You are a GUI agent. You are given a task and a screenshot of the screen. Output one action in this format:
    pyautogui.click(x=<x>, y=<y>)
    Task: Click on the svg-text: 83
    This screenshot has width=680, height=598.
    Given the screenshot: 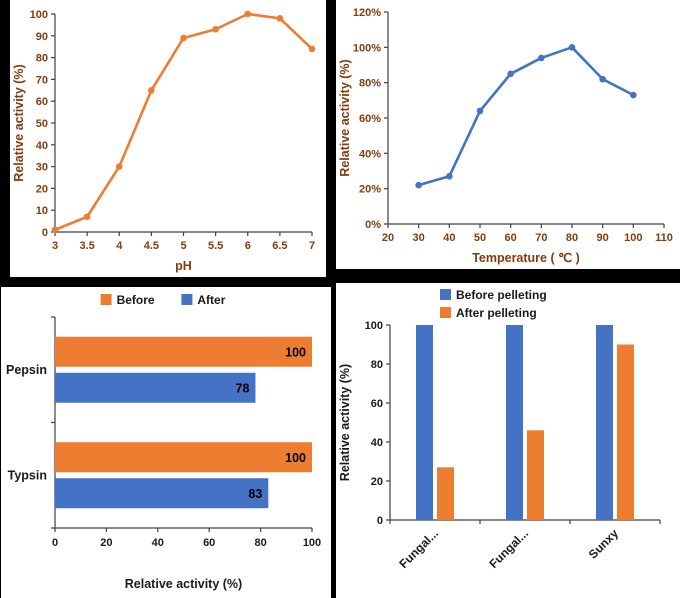 What is the action you would take?
    pyautogui.click(x=255, y=494)
    